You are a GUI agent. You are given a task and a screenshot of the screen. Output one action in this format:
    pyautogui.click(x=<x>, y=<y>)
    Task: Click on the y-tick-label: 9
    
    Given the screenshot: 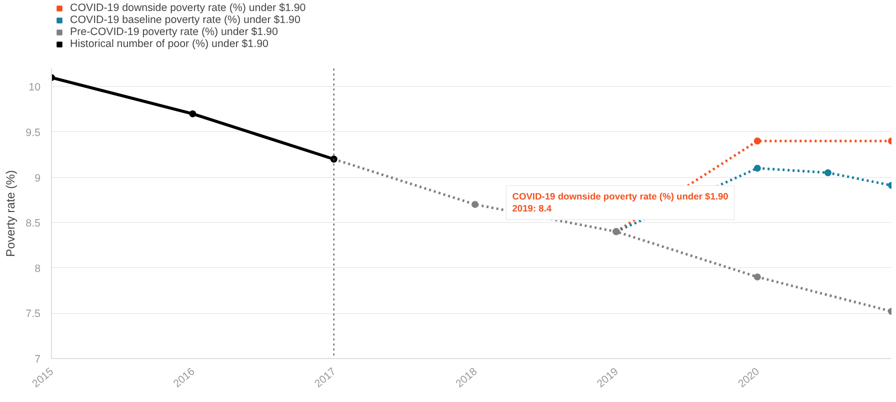 What is the action you would take?
    pyautogui.click(x=37, y=178)
    